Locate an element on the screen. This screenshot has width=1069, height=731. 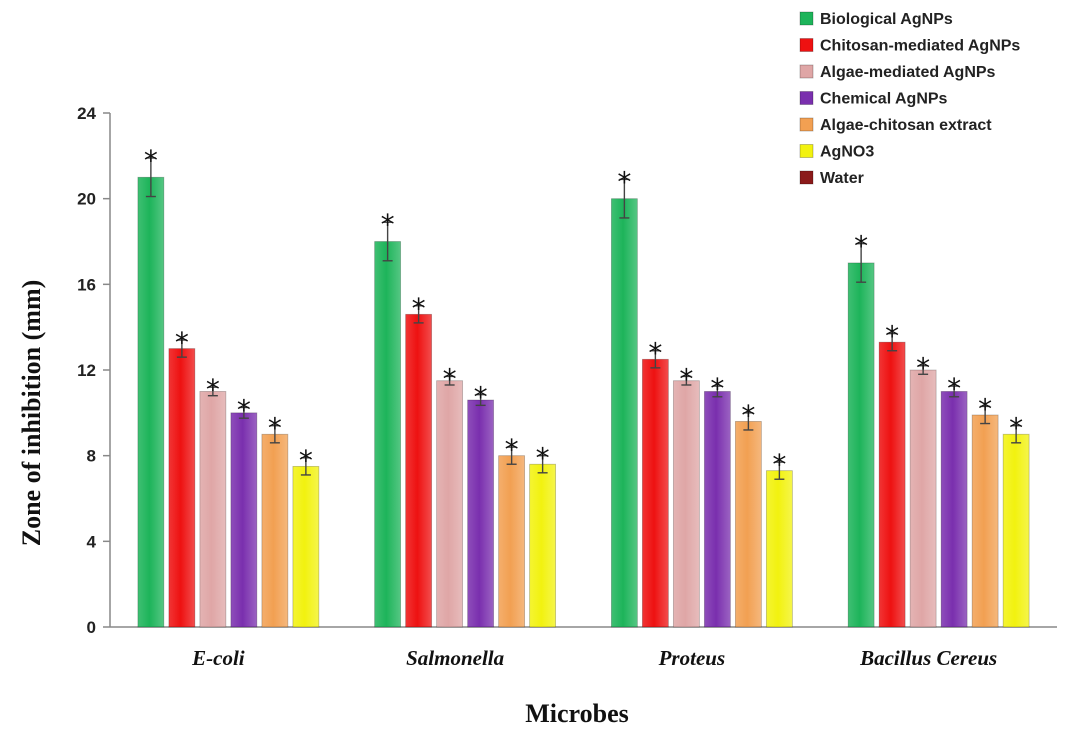
y-tick-label: 0 is located at coordinates (91, 627).